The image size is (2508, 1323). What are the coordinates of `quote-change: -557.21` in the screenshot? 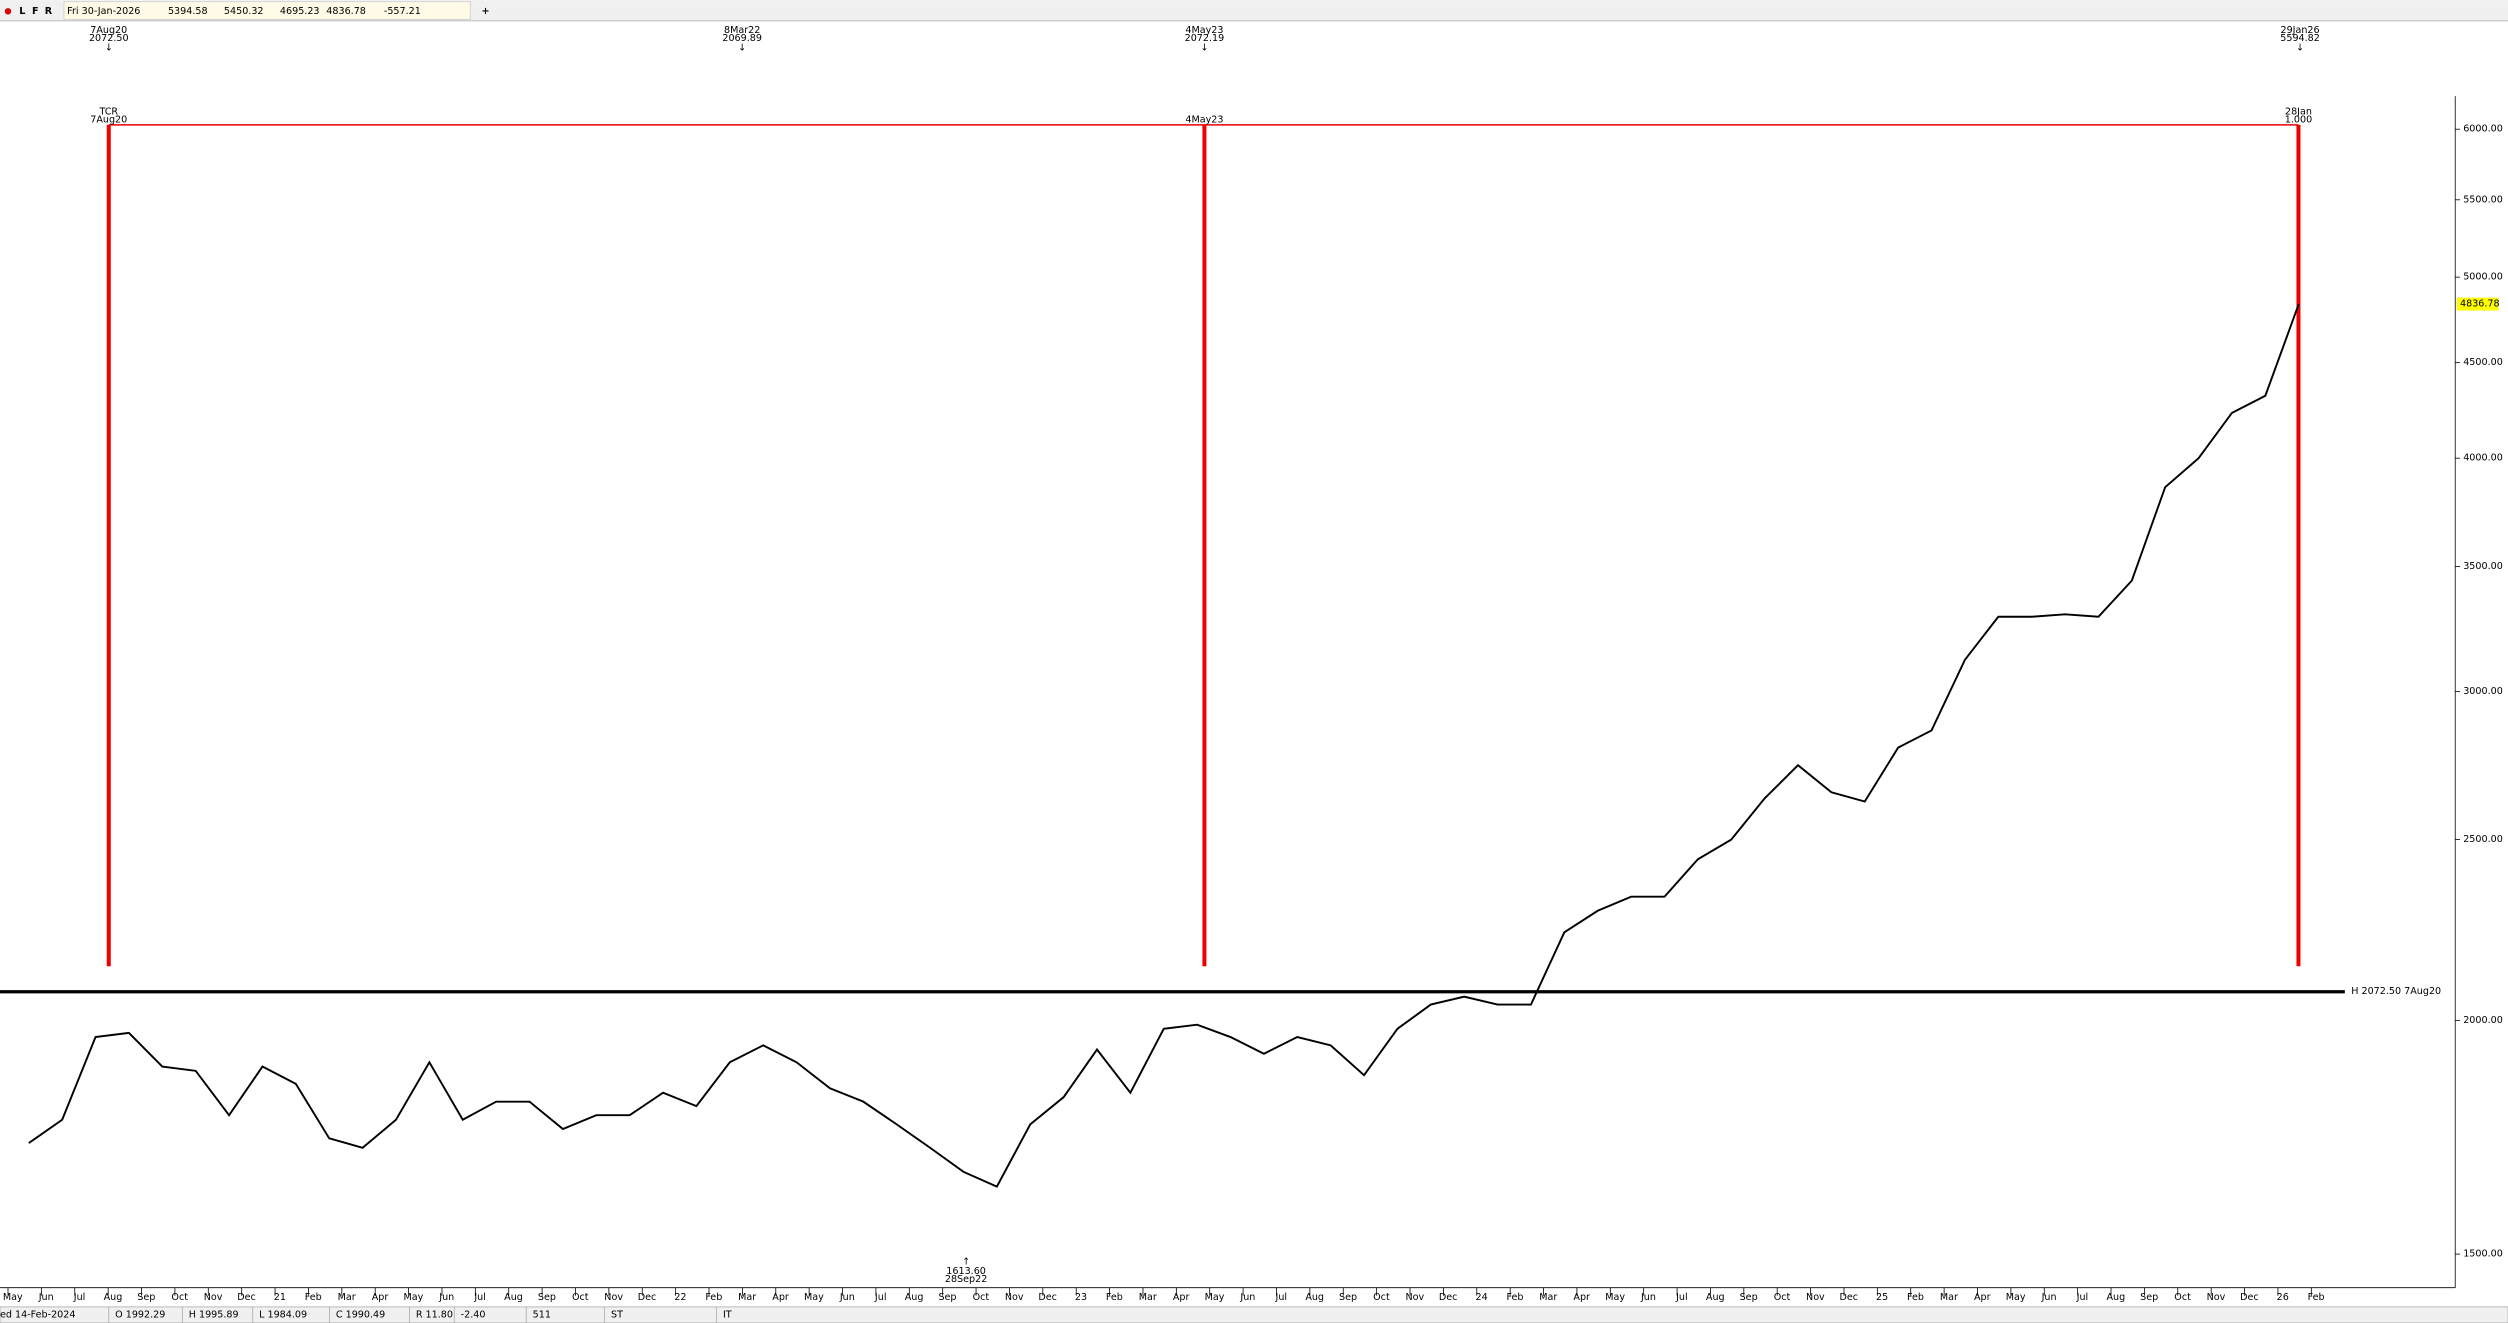 It's located at (402, 11).